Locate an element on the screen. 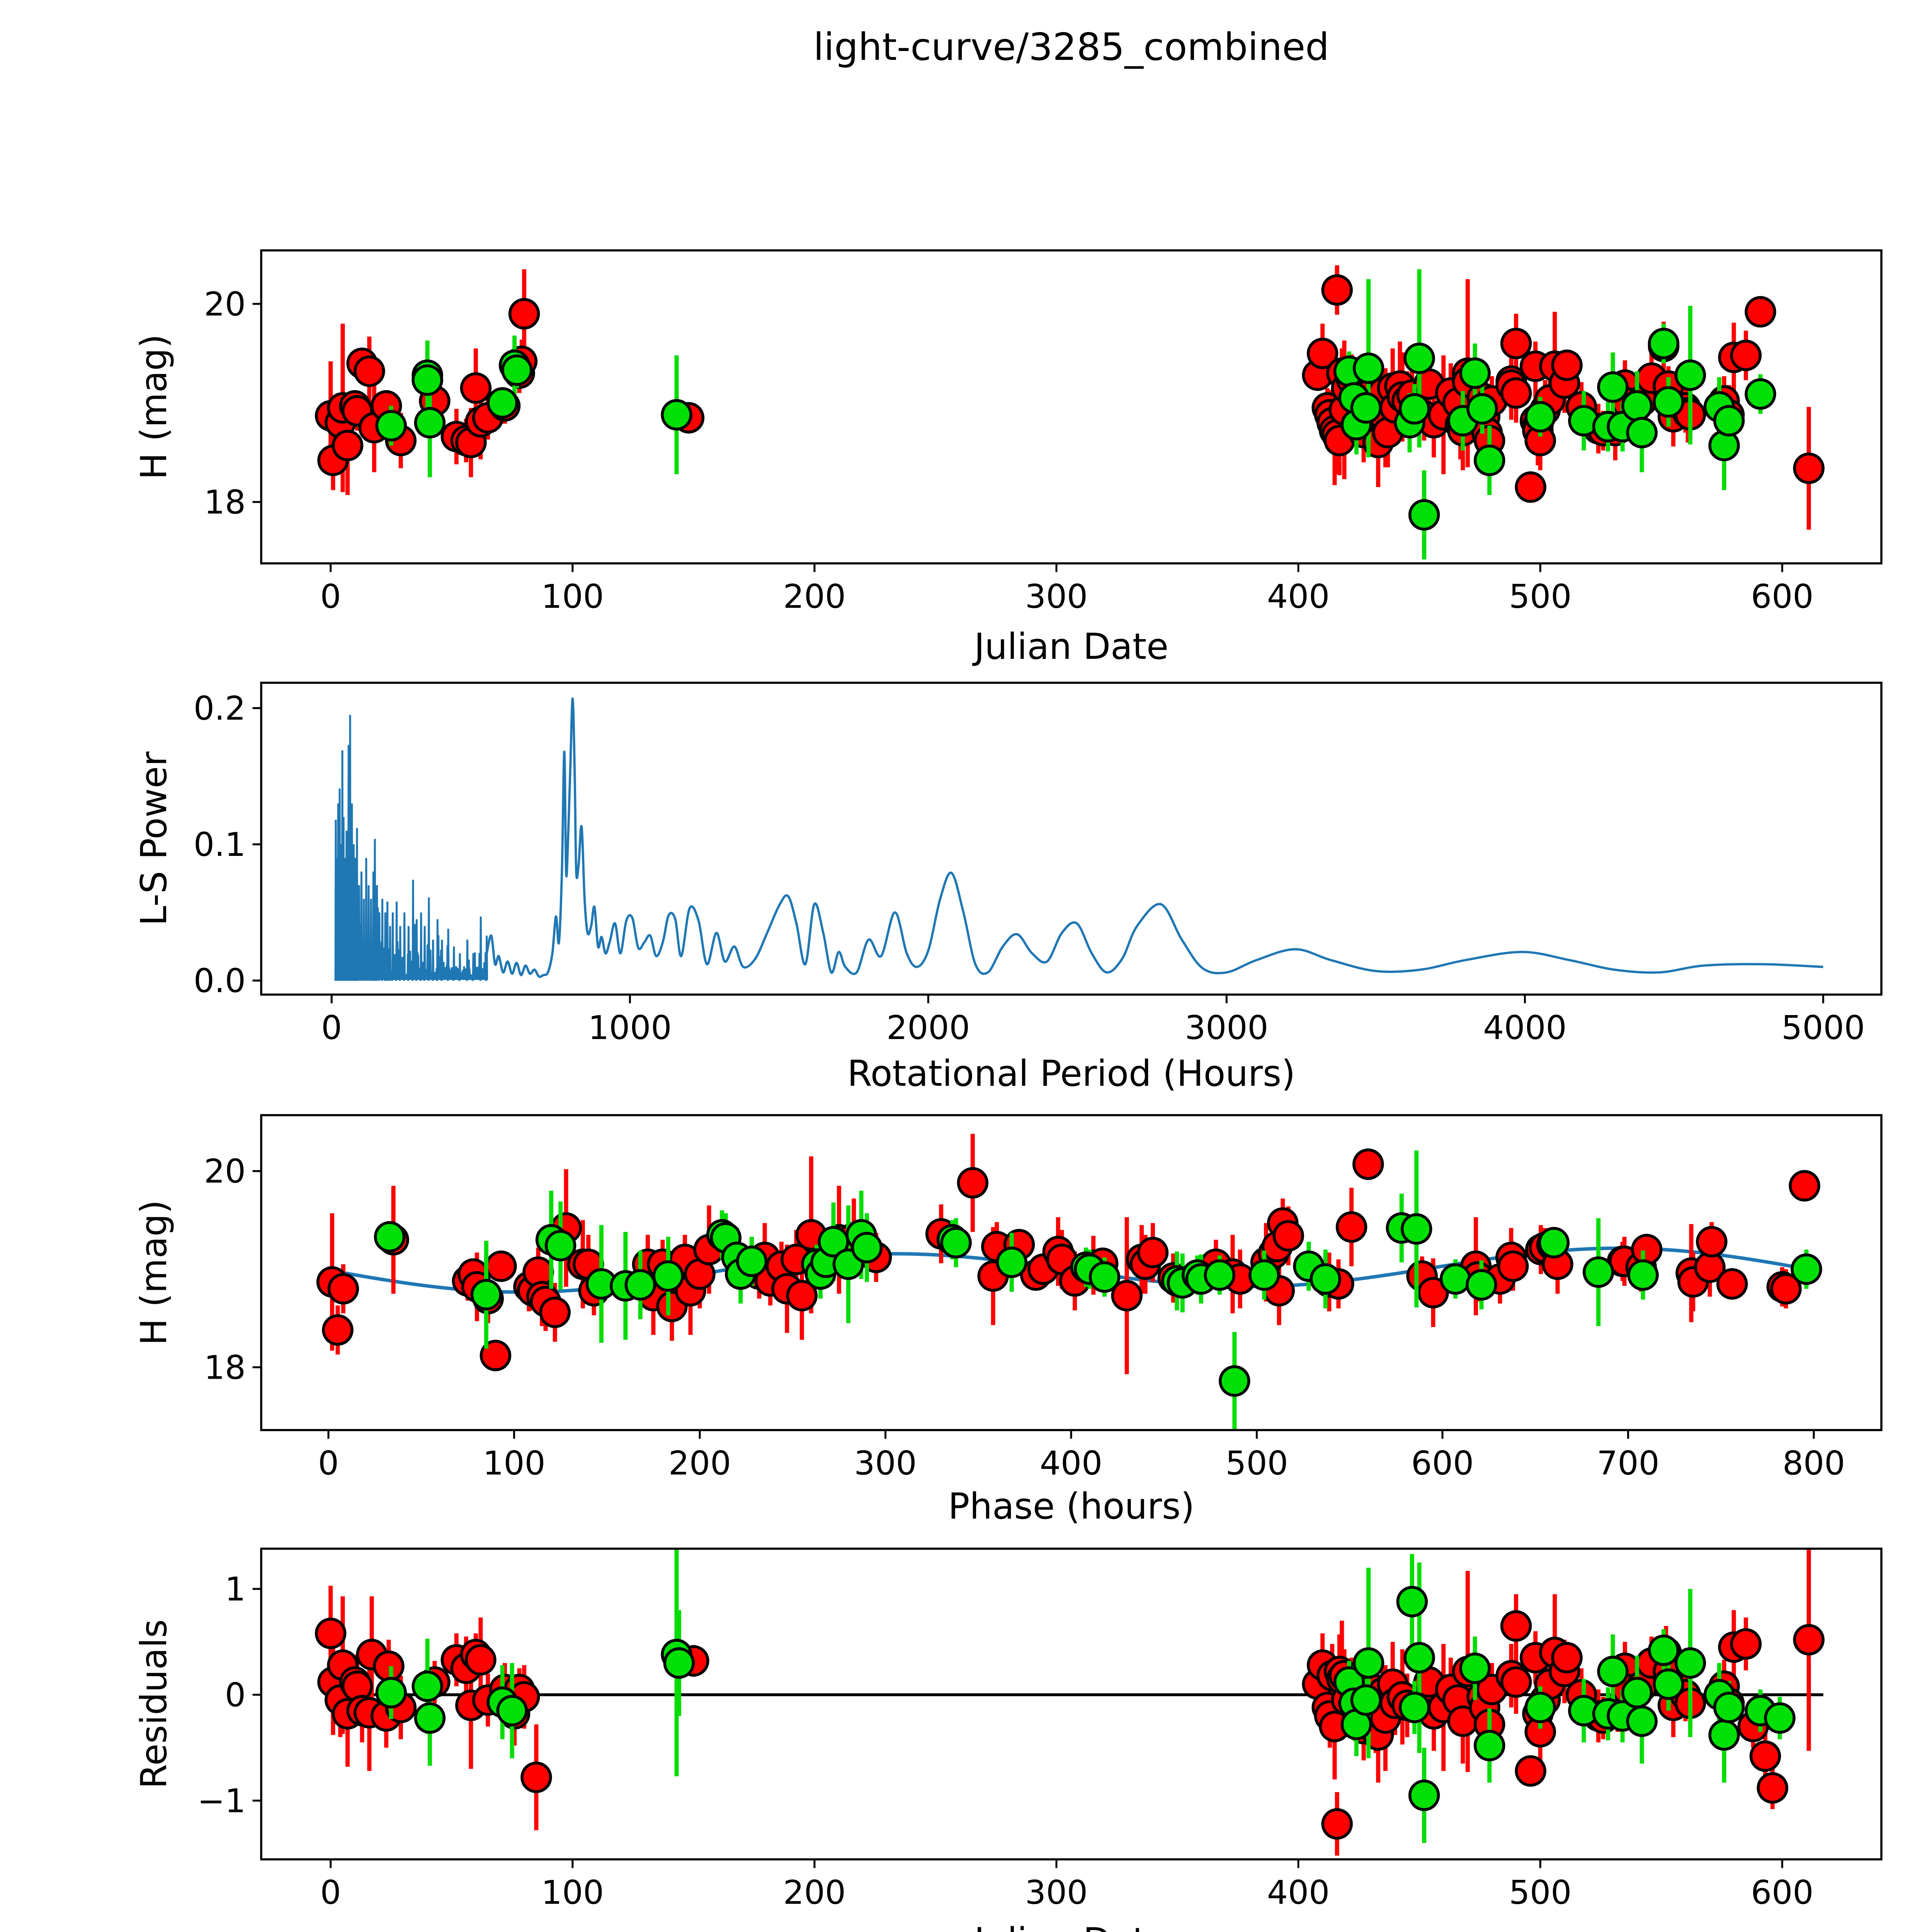  y-tick-label: 20 is located at coordinates (225, 304).